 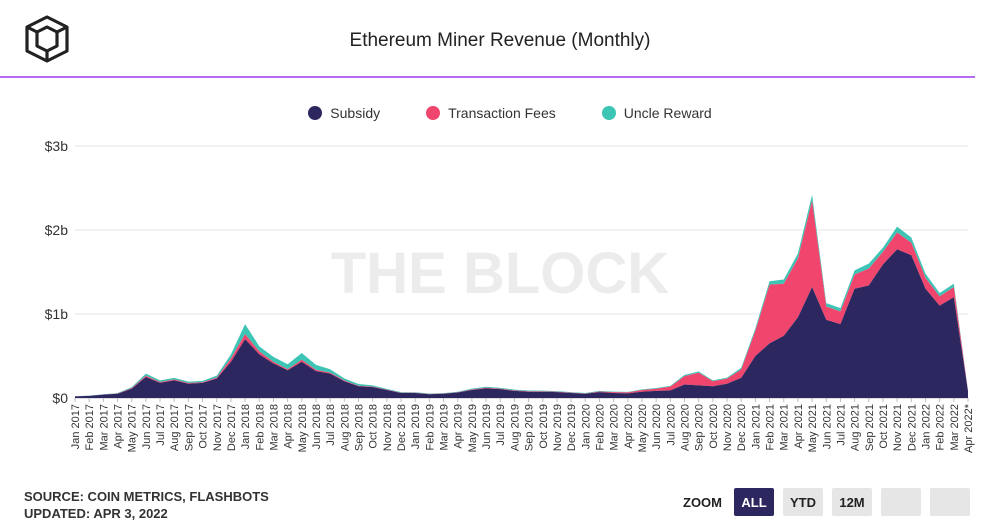 What do you see at coordinates (90, 427) in the screenshot?
I see `x-tick-label: Feb 2017` at bounding box center [90, 427].